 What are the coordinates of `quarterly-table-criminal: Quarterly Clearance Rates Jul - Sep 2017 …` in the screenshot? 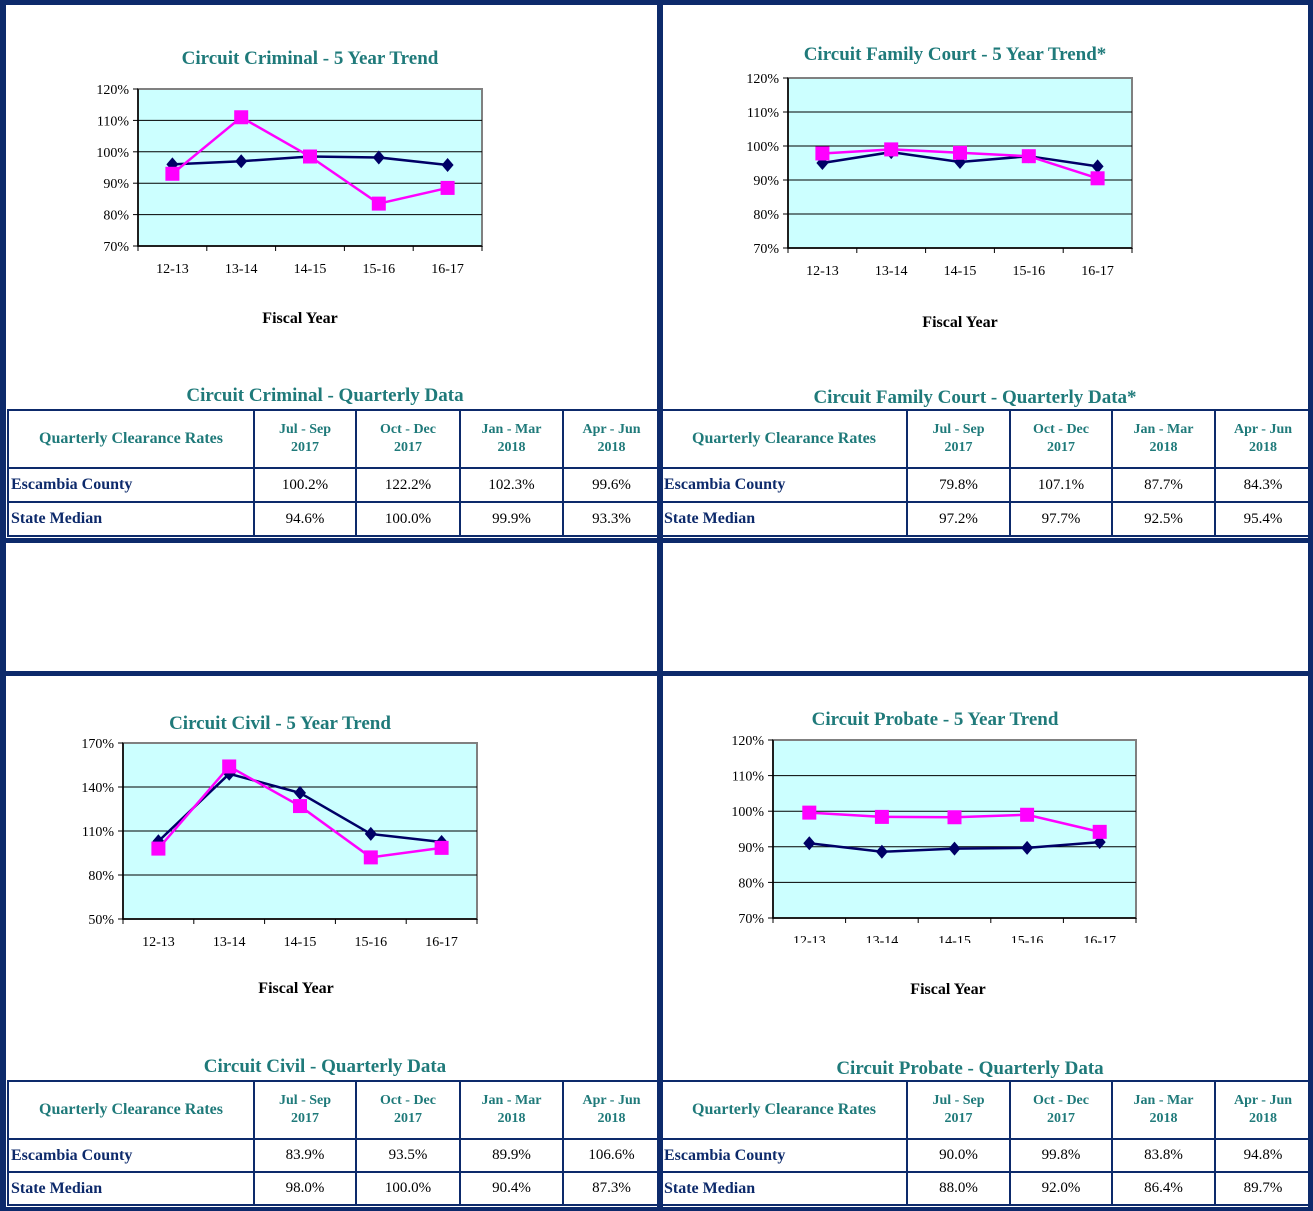 It's located at (334, 473).